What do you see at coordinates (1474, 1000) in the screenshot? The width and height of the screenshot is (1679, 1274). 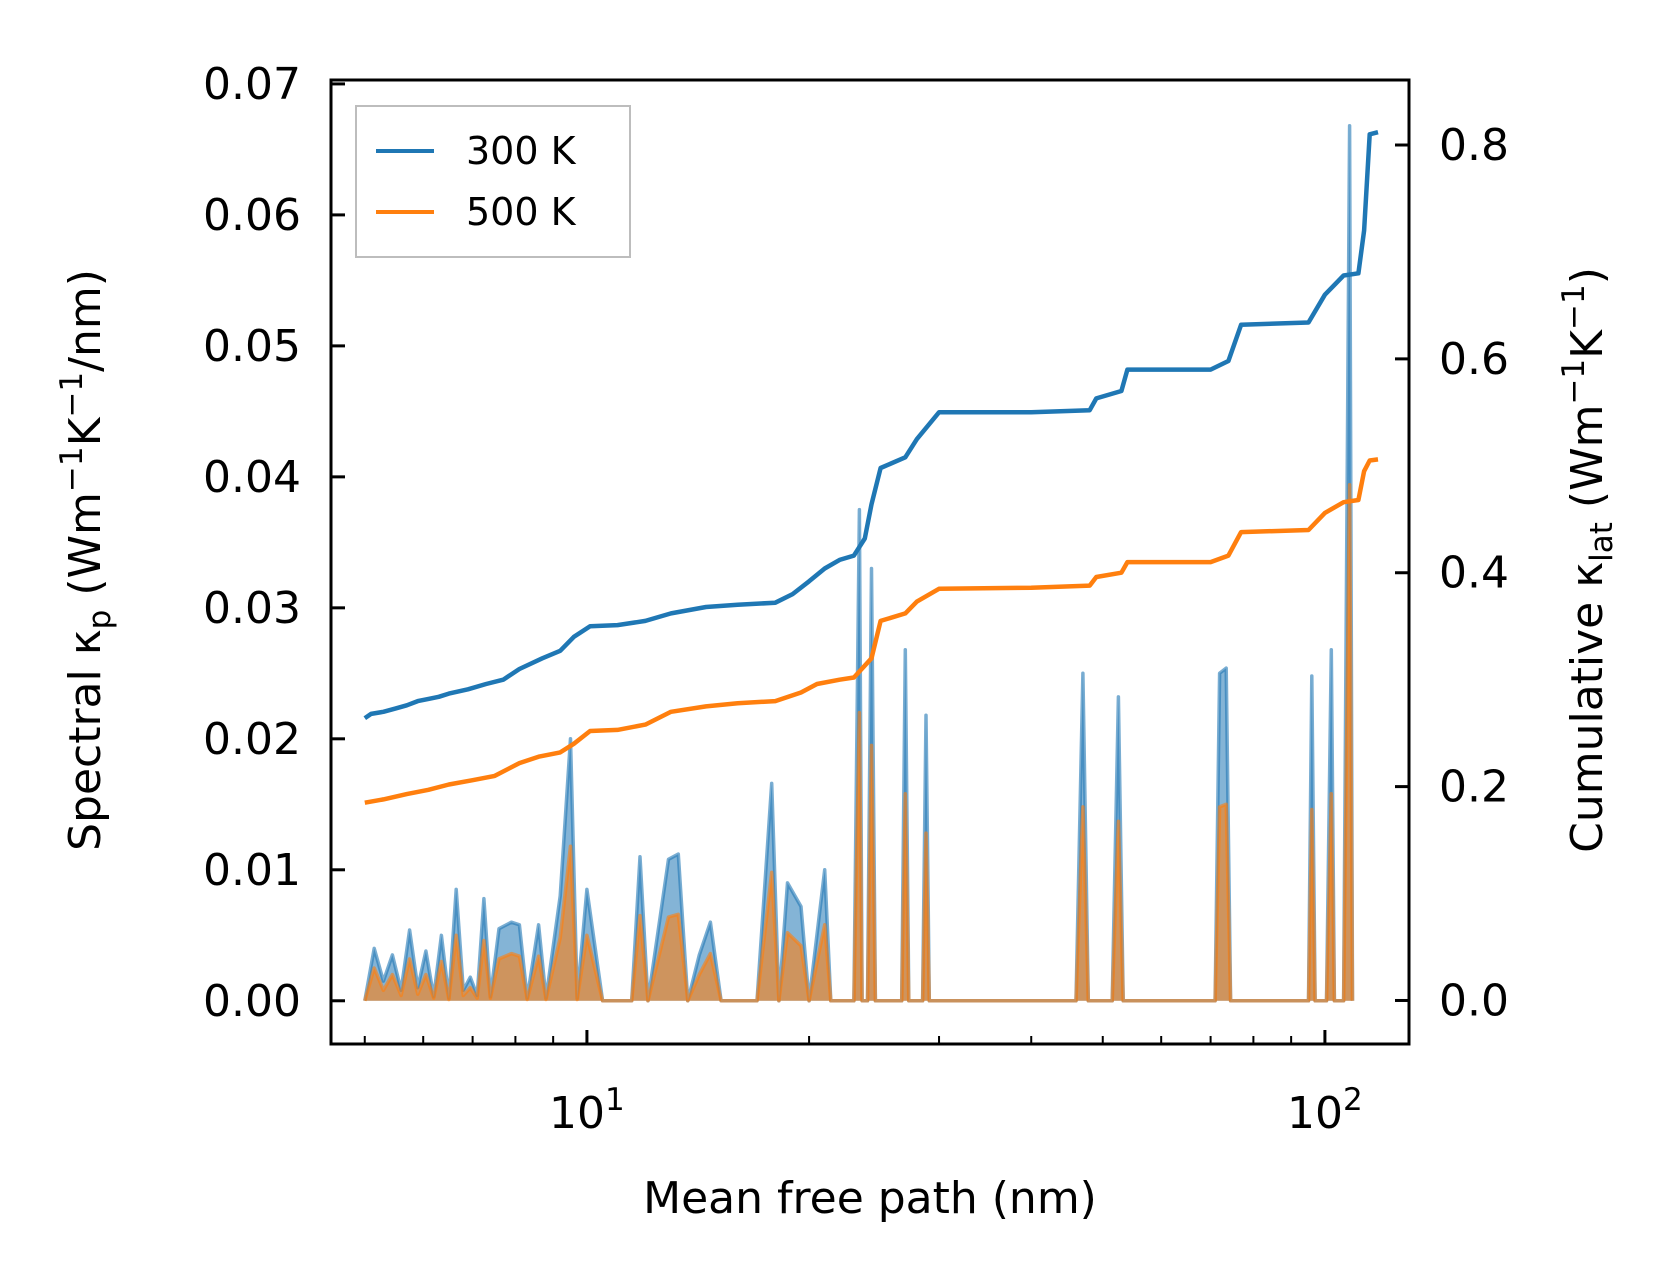 I see `y-right-tick-label: 0.0` at bounding box center [1474, 1000].